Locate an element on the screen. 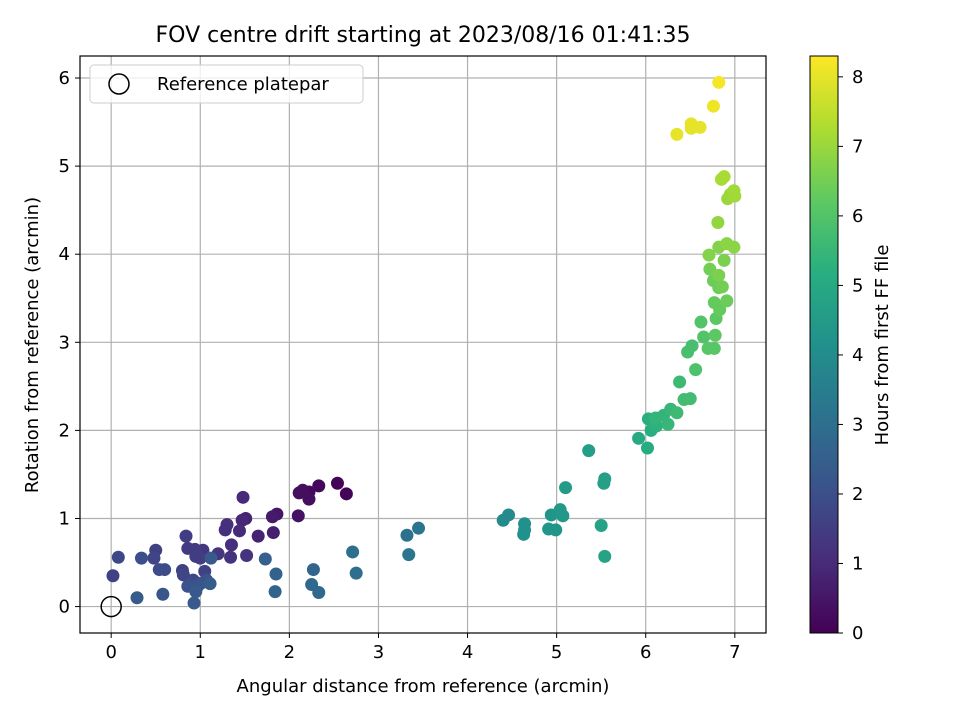 Image resolution: width=960 pixels, height=720 pixels. legend-label: Reference platepar is located at coordinates (243, 84).